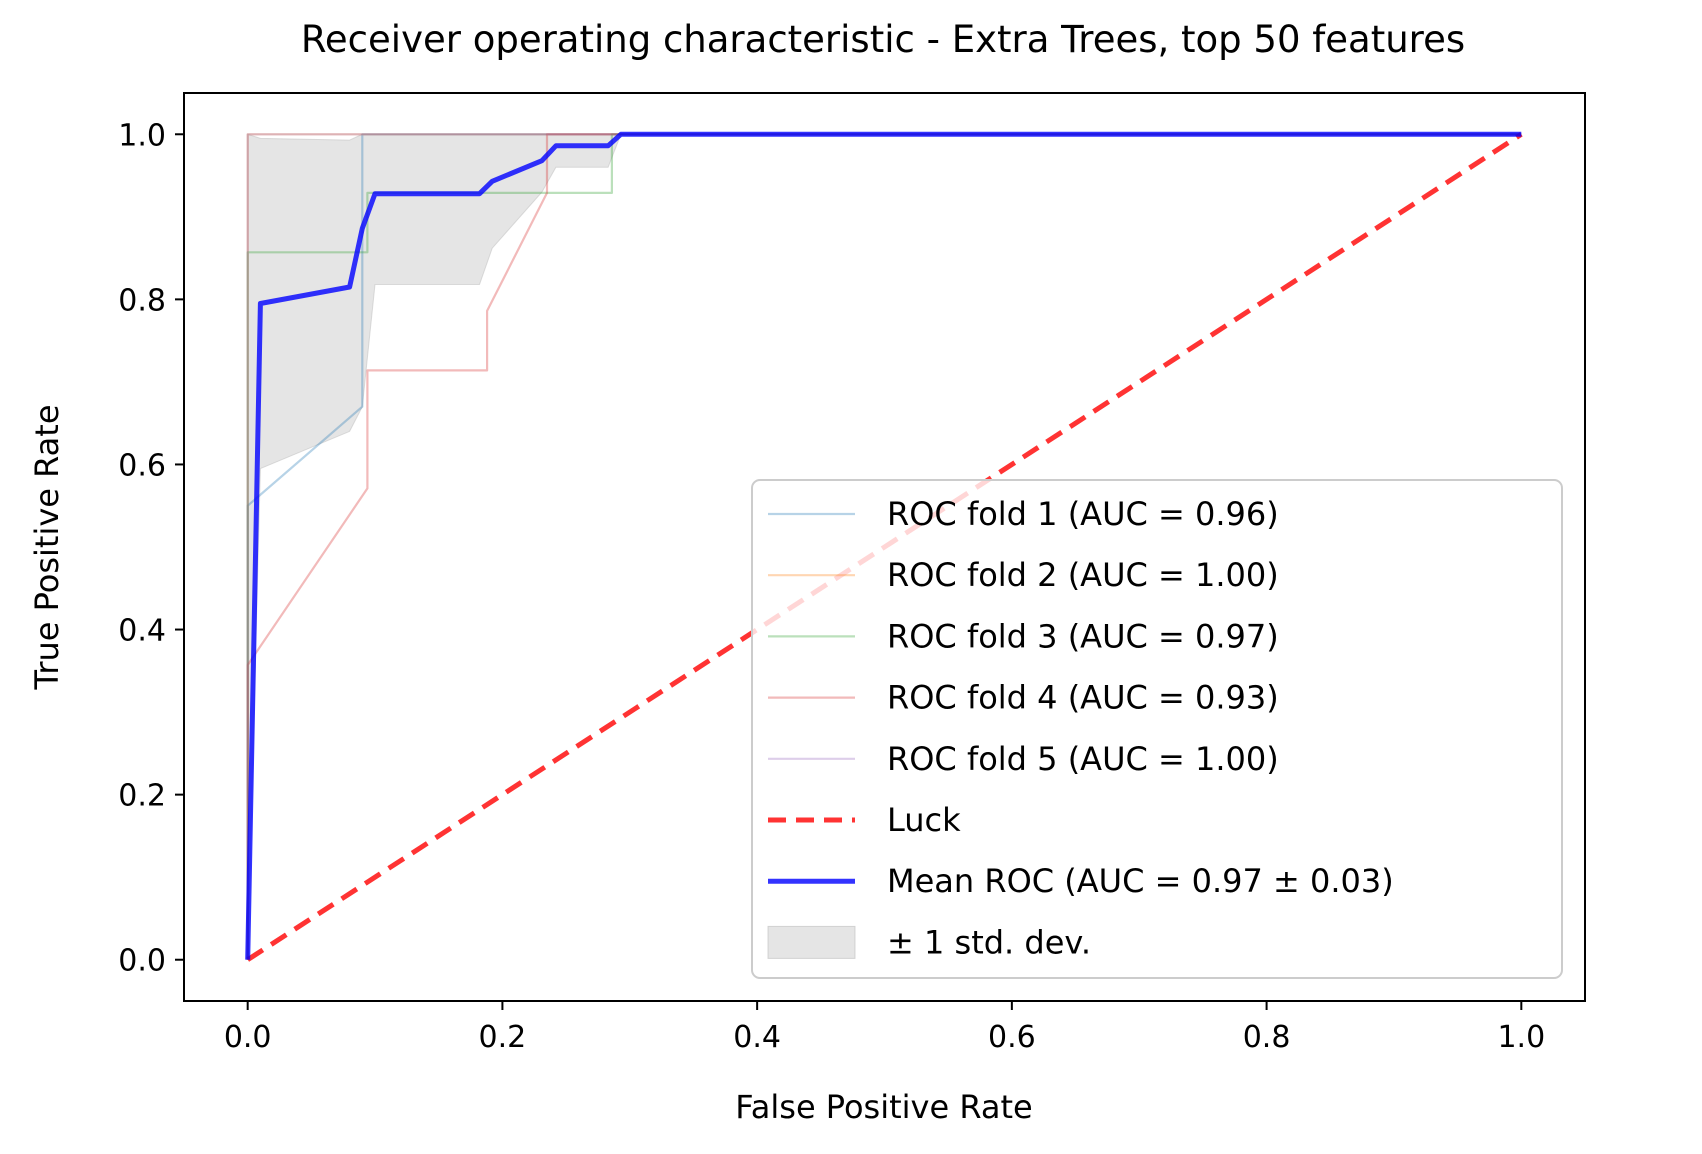 This screenshot has width=1702, height=1154. What do you see at coordinates (142, 961) in the screenshot?
I see `y-tick-label: 0.0` at bounding box center [142, 961].